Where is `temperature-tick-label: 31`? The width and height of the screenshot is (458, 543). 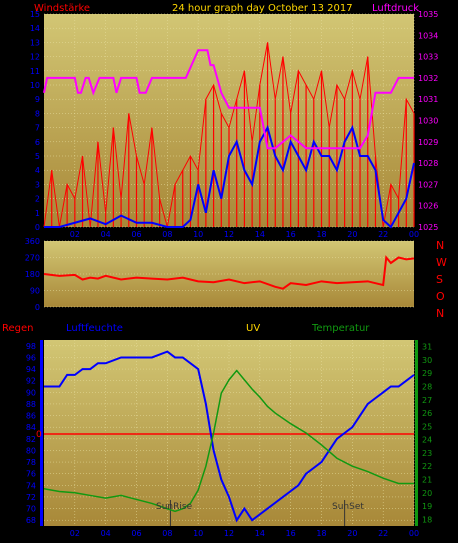 temperature-tick-label: 31 is located at coordinates (427, 347).